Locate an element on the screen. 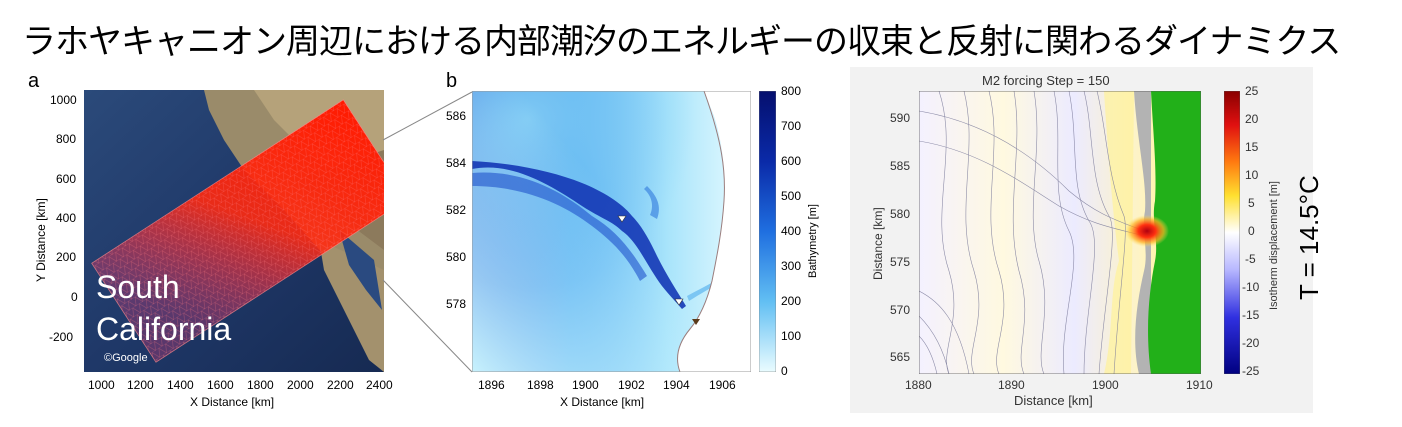  colorbar-tick: 600 is located at coordinates (791, 161).